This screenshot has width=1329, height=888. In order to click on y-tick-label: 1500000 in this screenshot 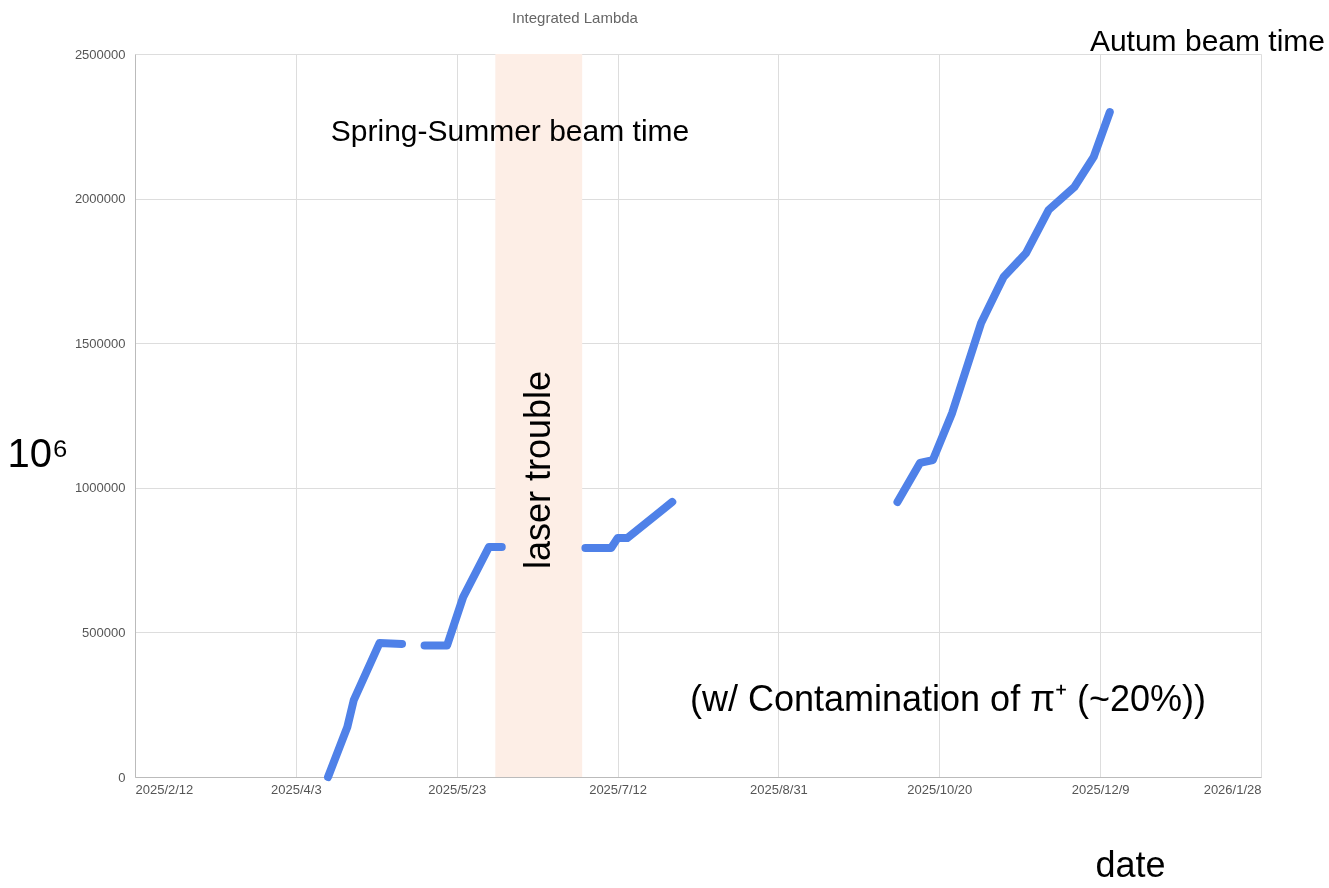, I will do `click(100, 343)`.